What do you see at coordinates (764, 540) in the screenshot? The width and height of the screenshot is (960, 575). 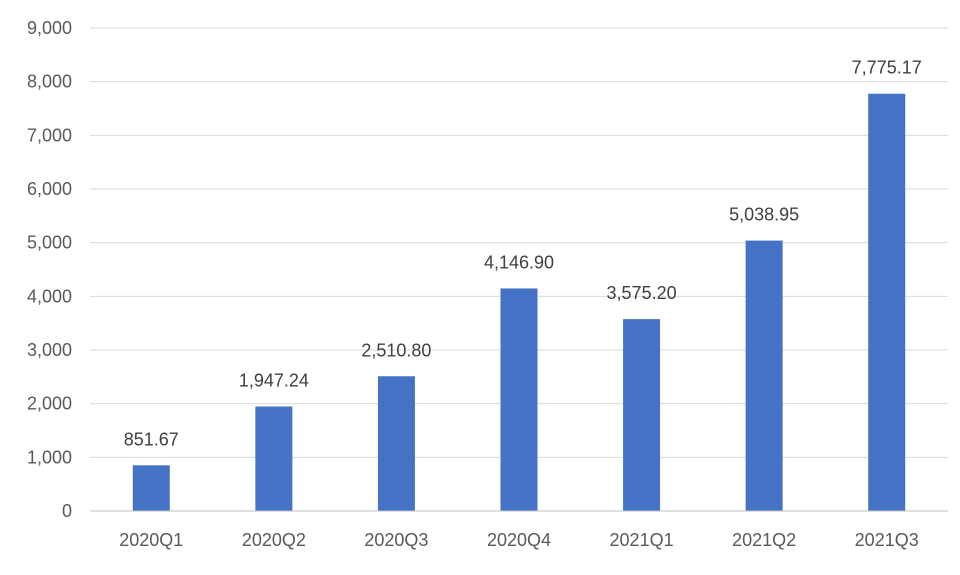 I see `x-category-label-2021Q2: 2021Q2` at bounding box center [764, 540].